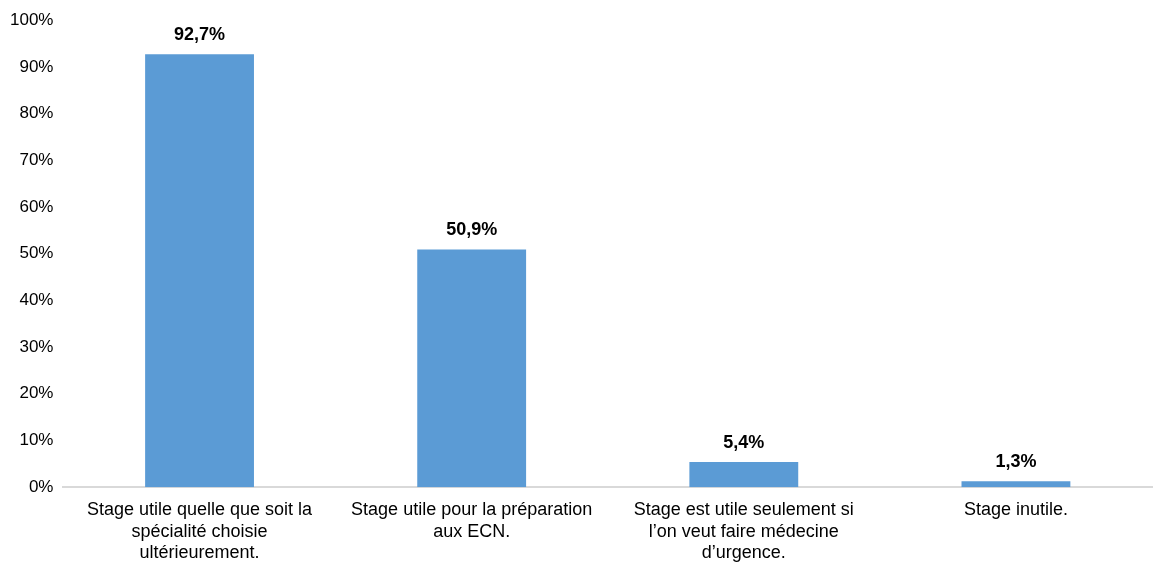 This screenshot has height=576, width=1162. What do you see at coordinates (743, 530) in the screenshot?
I see `x-tick-label: Stage est utile seulement si l’on veut faire médecine d’urgence.` at bounding box center [743, 530].